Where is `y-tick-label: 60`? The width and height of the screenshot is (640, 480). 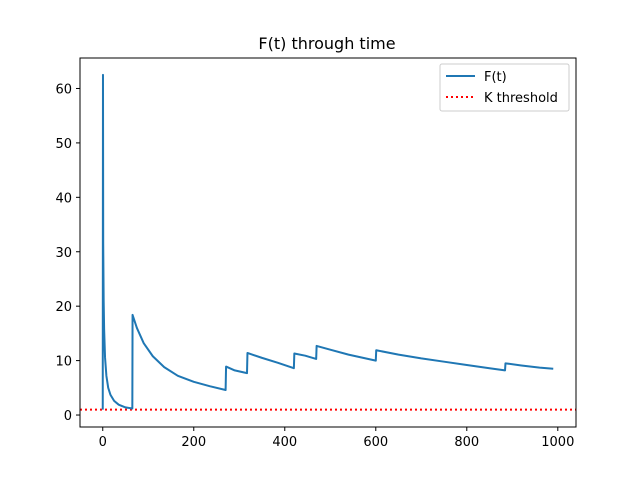
y-tick-label: 60 is located at coordinates (63, 89).